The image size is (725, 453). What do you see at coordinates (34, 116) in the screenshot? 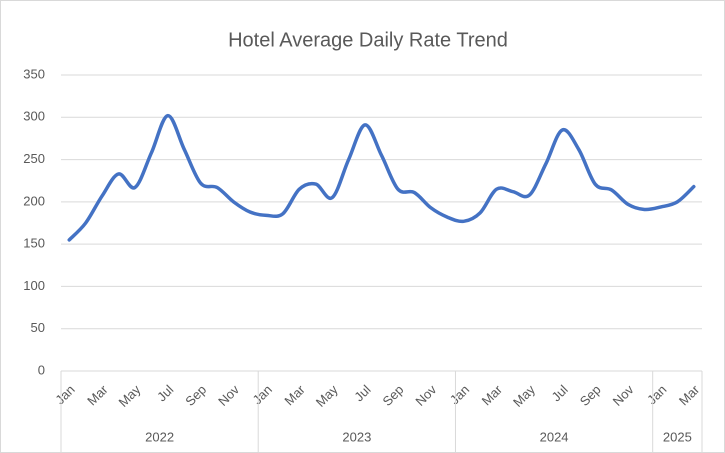
I see `y-tick-label: 300` at bounding box center [34, 116].